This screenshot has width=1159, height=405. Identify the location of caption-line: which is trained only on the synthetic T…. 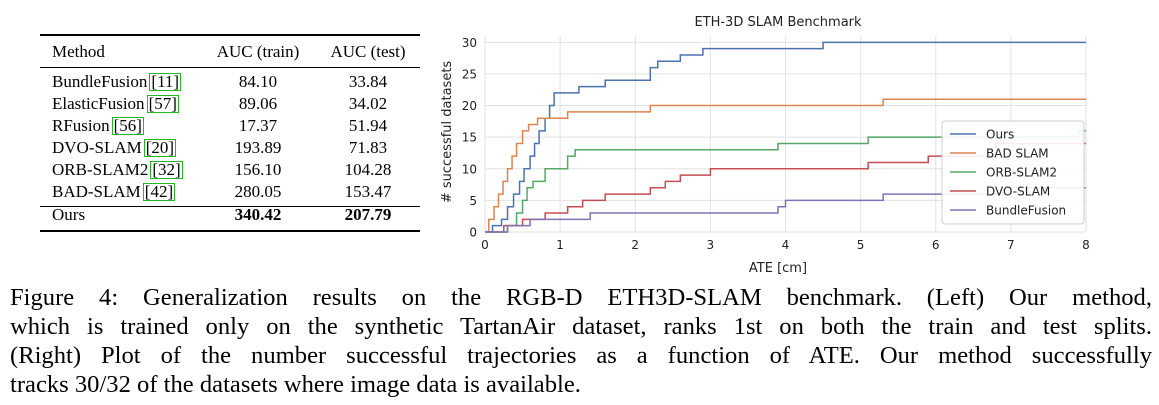
(581, 326).